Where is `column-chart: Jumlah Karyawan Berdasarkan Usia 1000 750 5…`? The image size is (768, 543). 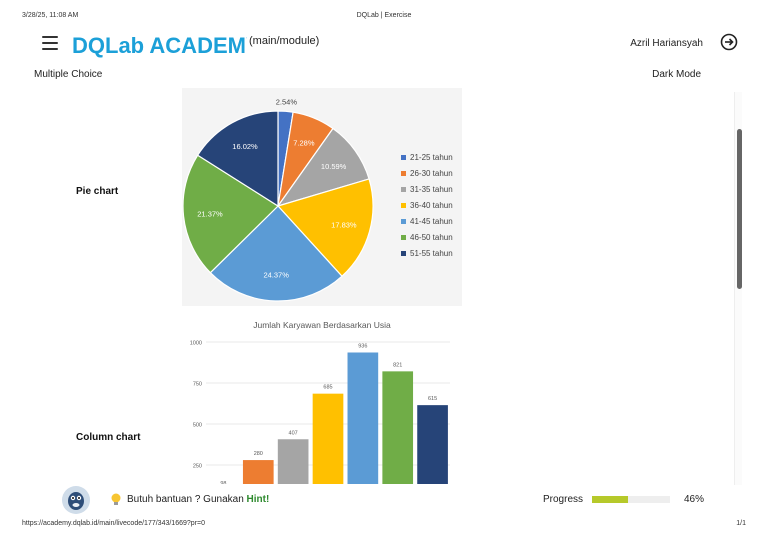 column-chart: Jumlah Karyawan Berdasarkan Usia 1000 750 5… is located at coordinates (320, 402).